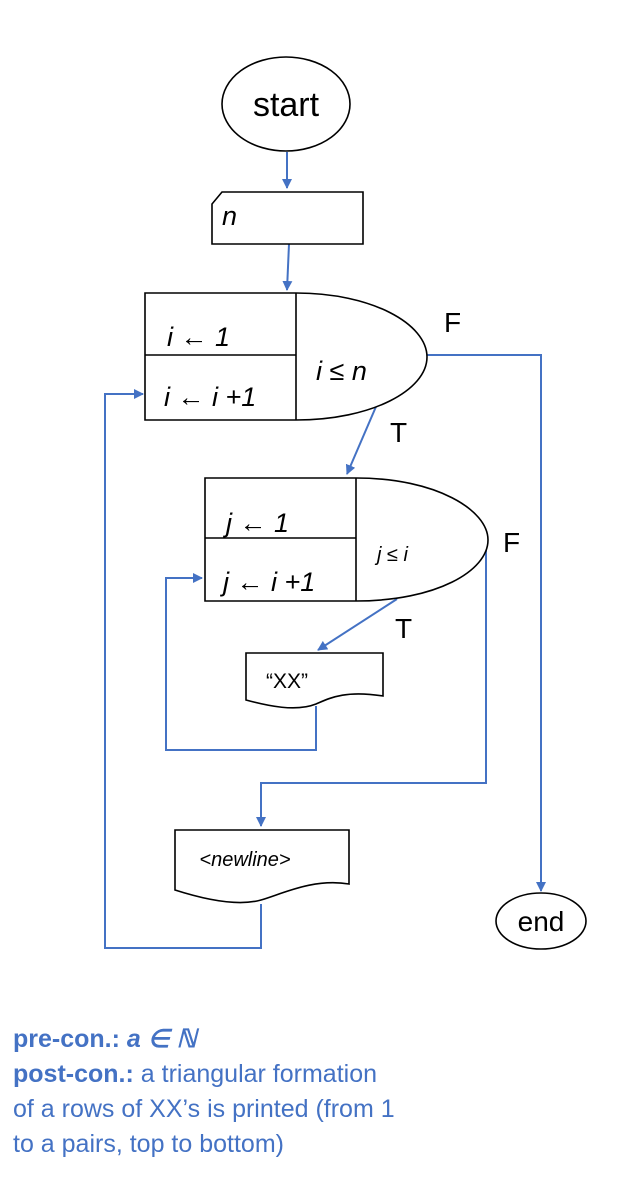 Image resolution: width=630 pixels, height=1184 pixels. Describe the element at coordinates (391, 555) in the screenshot. I see `inner-loop-condition: j ≤ i` at that location.